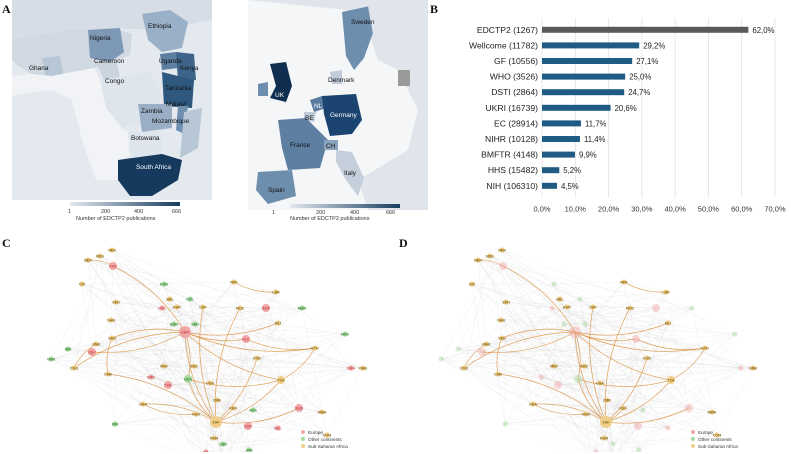 The width and height of the screenshot is (791, 454). I want to click on network-node-label: GAB, so click(111, 321).